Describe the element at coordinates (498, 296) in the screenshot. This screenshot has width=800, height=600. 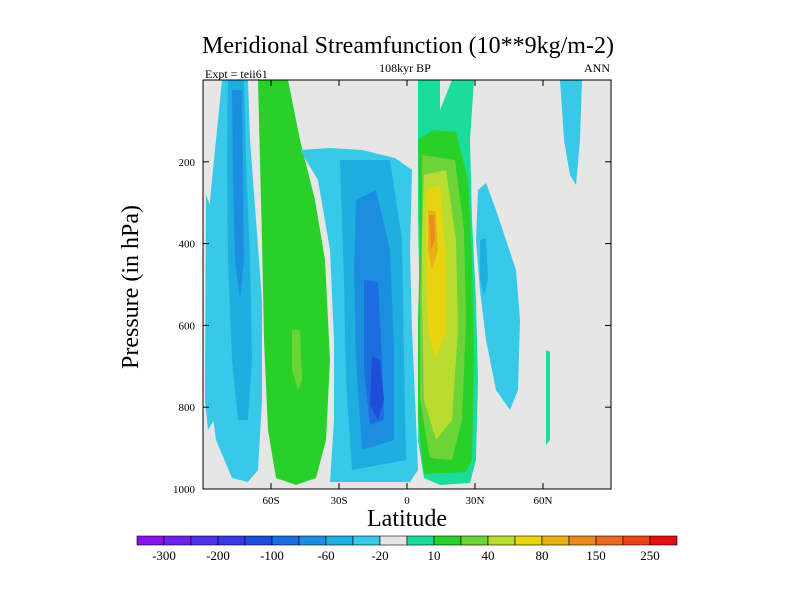
I see `contour-nh-ferrel-outer` at that location.